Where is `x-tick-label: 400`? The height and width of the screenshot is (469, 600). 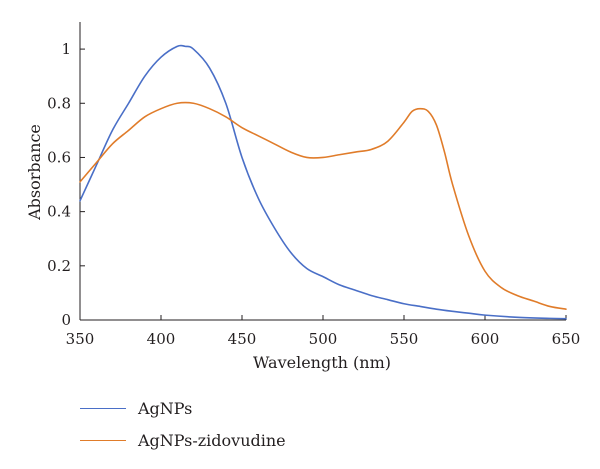 x-tick-label: 400 is located at coordinates (161, 339).